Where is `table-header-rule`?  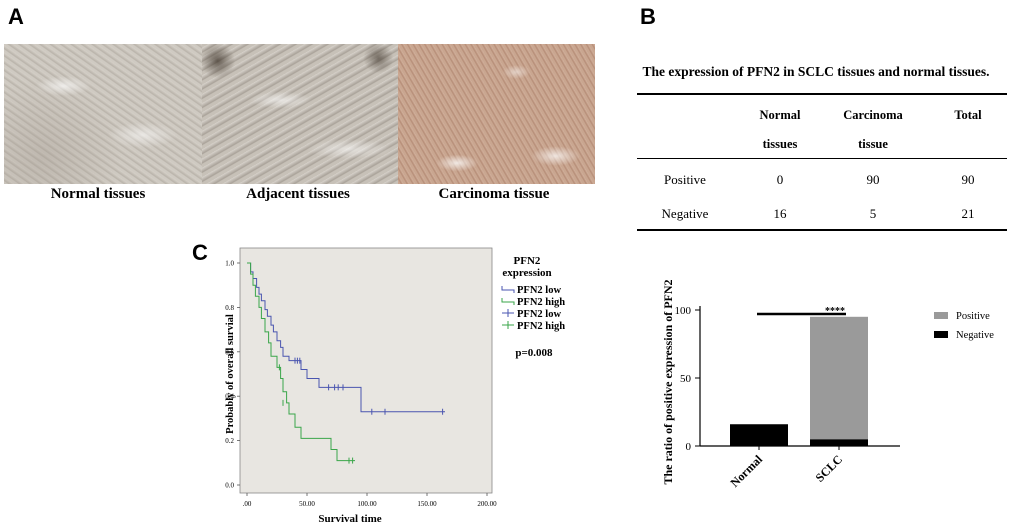
table-header-rule is located at coordinates (822, 158).